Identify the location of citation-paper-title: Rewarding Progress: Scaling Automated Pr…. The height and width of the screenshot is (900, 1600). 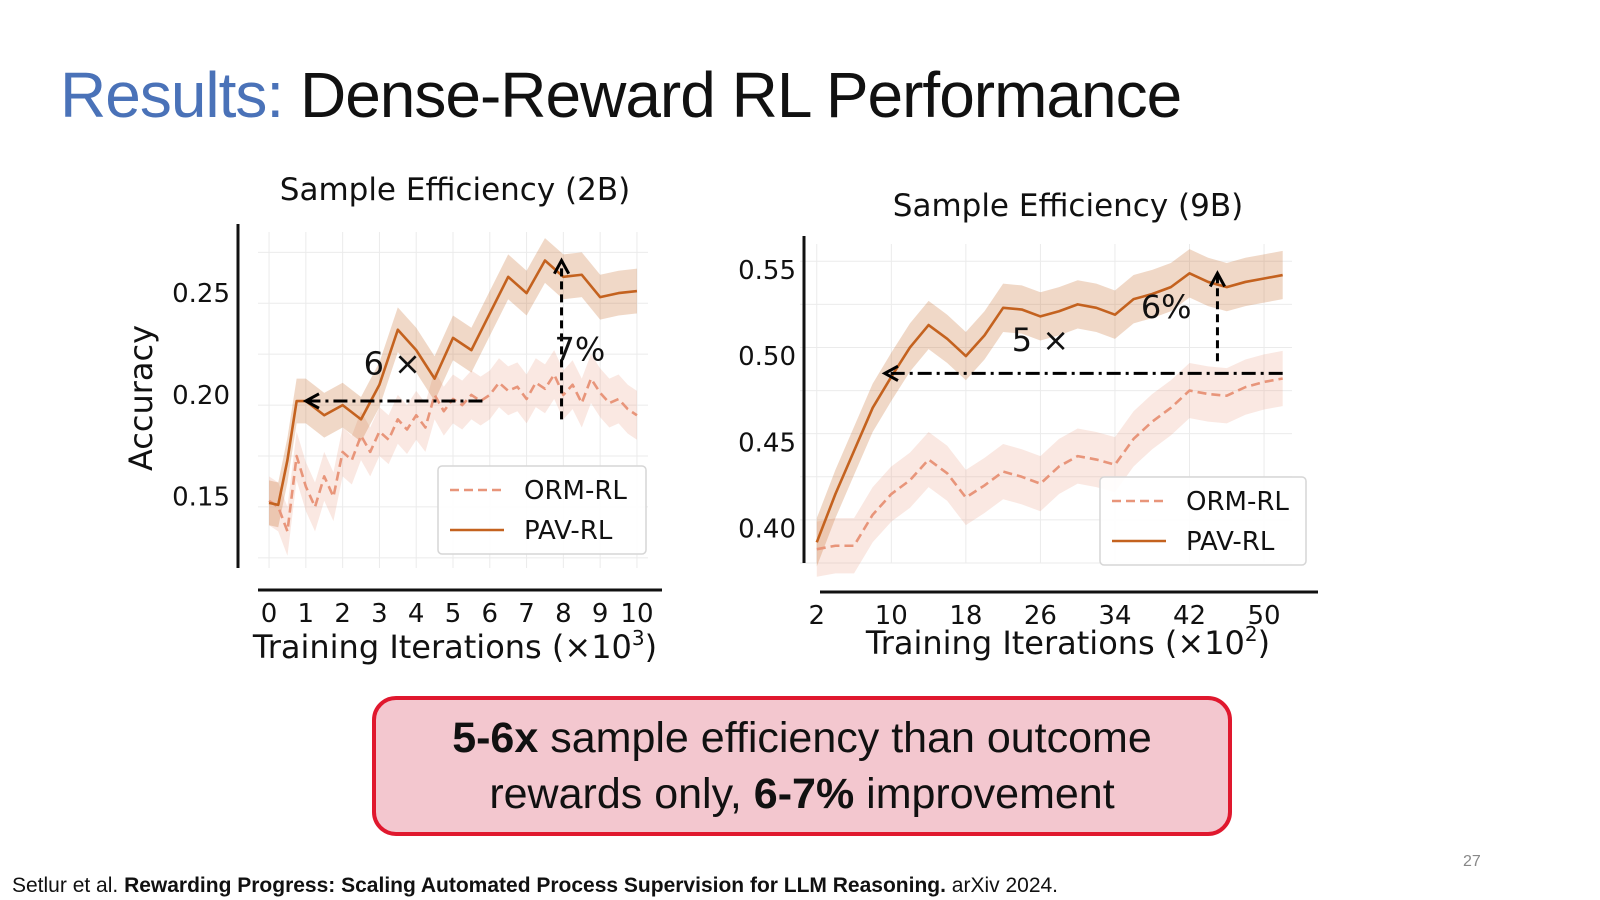
(535, 885).